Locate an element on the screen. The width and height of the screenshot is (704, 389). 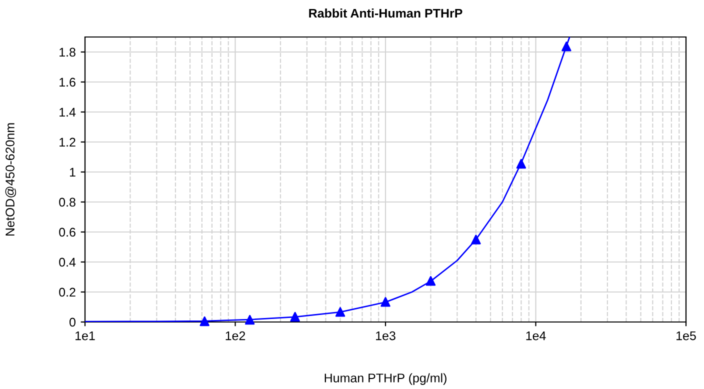
y-tick-label: 0.8 is located at coordinates (67, 202).